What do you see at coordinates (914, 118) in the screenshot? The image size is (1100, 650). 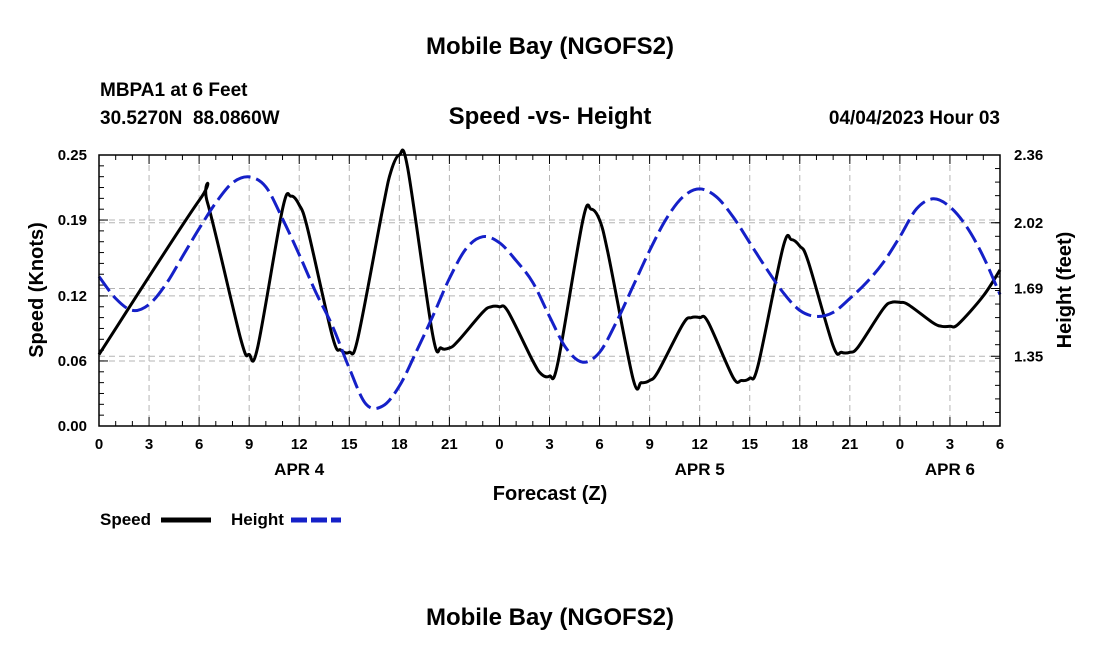 I see `forecast-datetime: 04/04/2023 Hour 03` at bounding box center [914, 118].